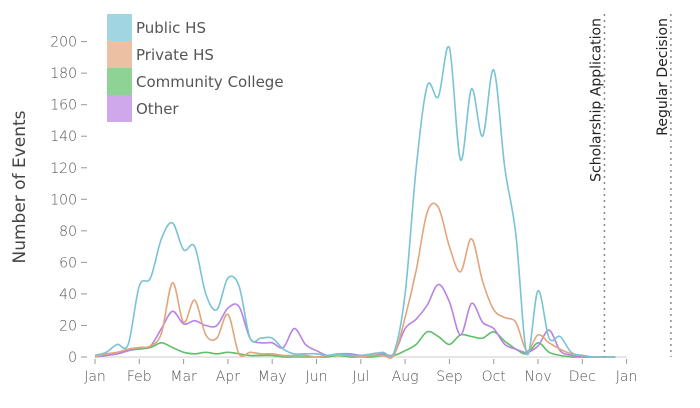 Image resolution: width=700 pixels, height=408 pixels. What do you see at coordinates (63, 43) in the screenshot?
I see `y-tick-label: 200` at bounding box center [63, 43].